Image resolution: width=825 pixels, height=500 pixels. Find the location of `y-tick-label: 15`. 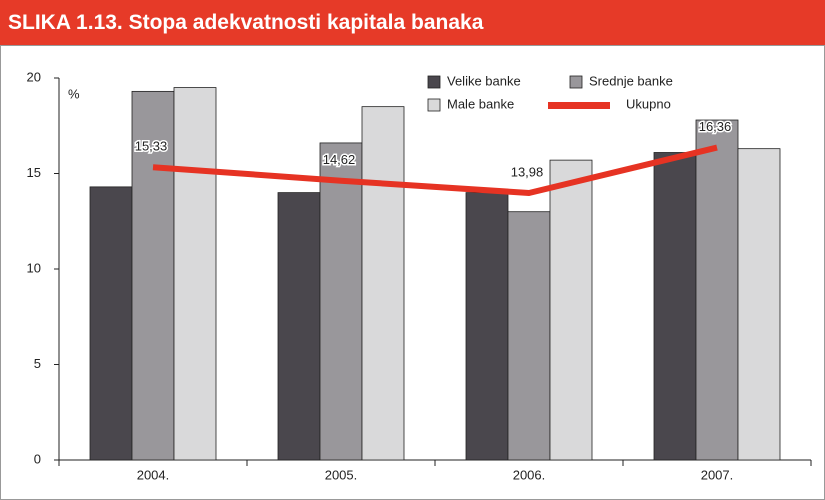

y-tick-label: 15 is located at coordinates (34, 172).